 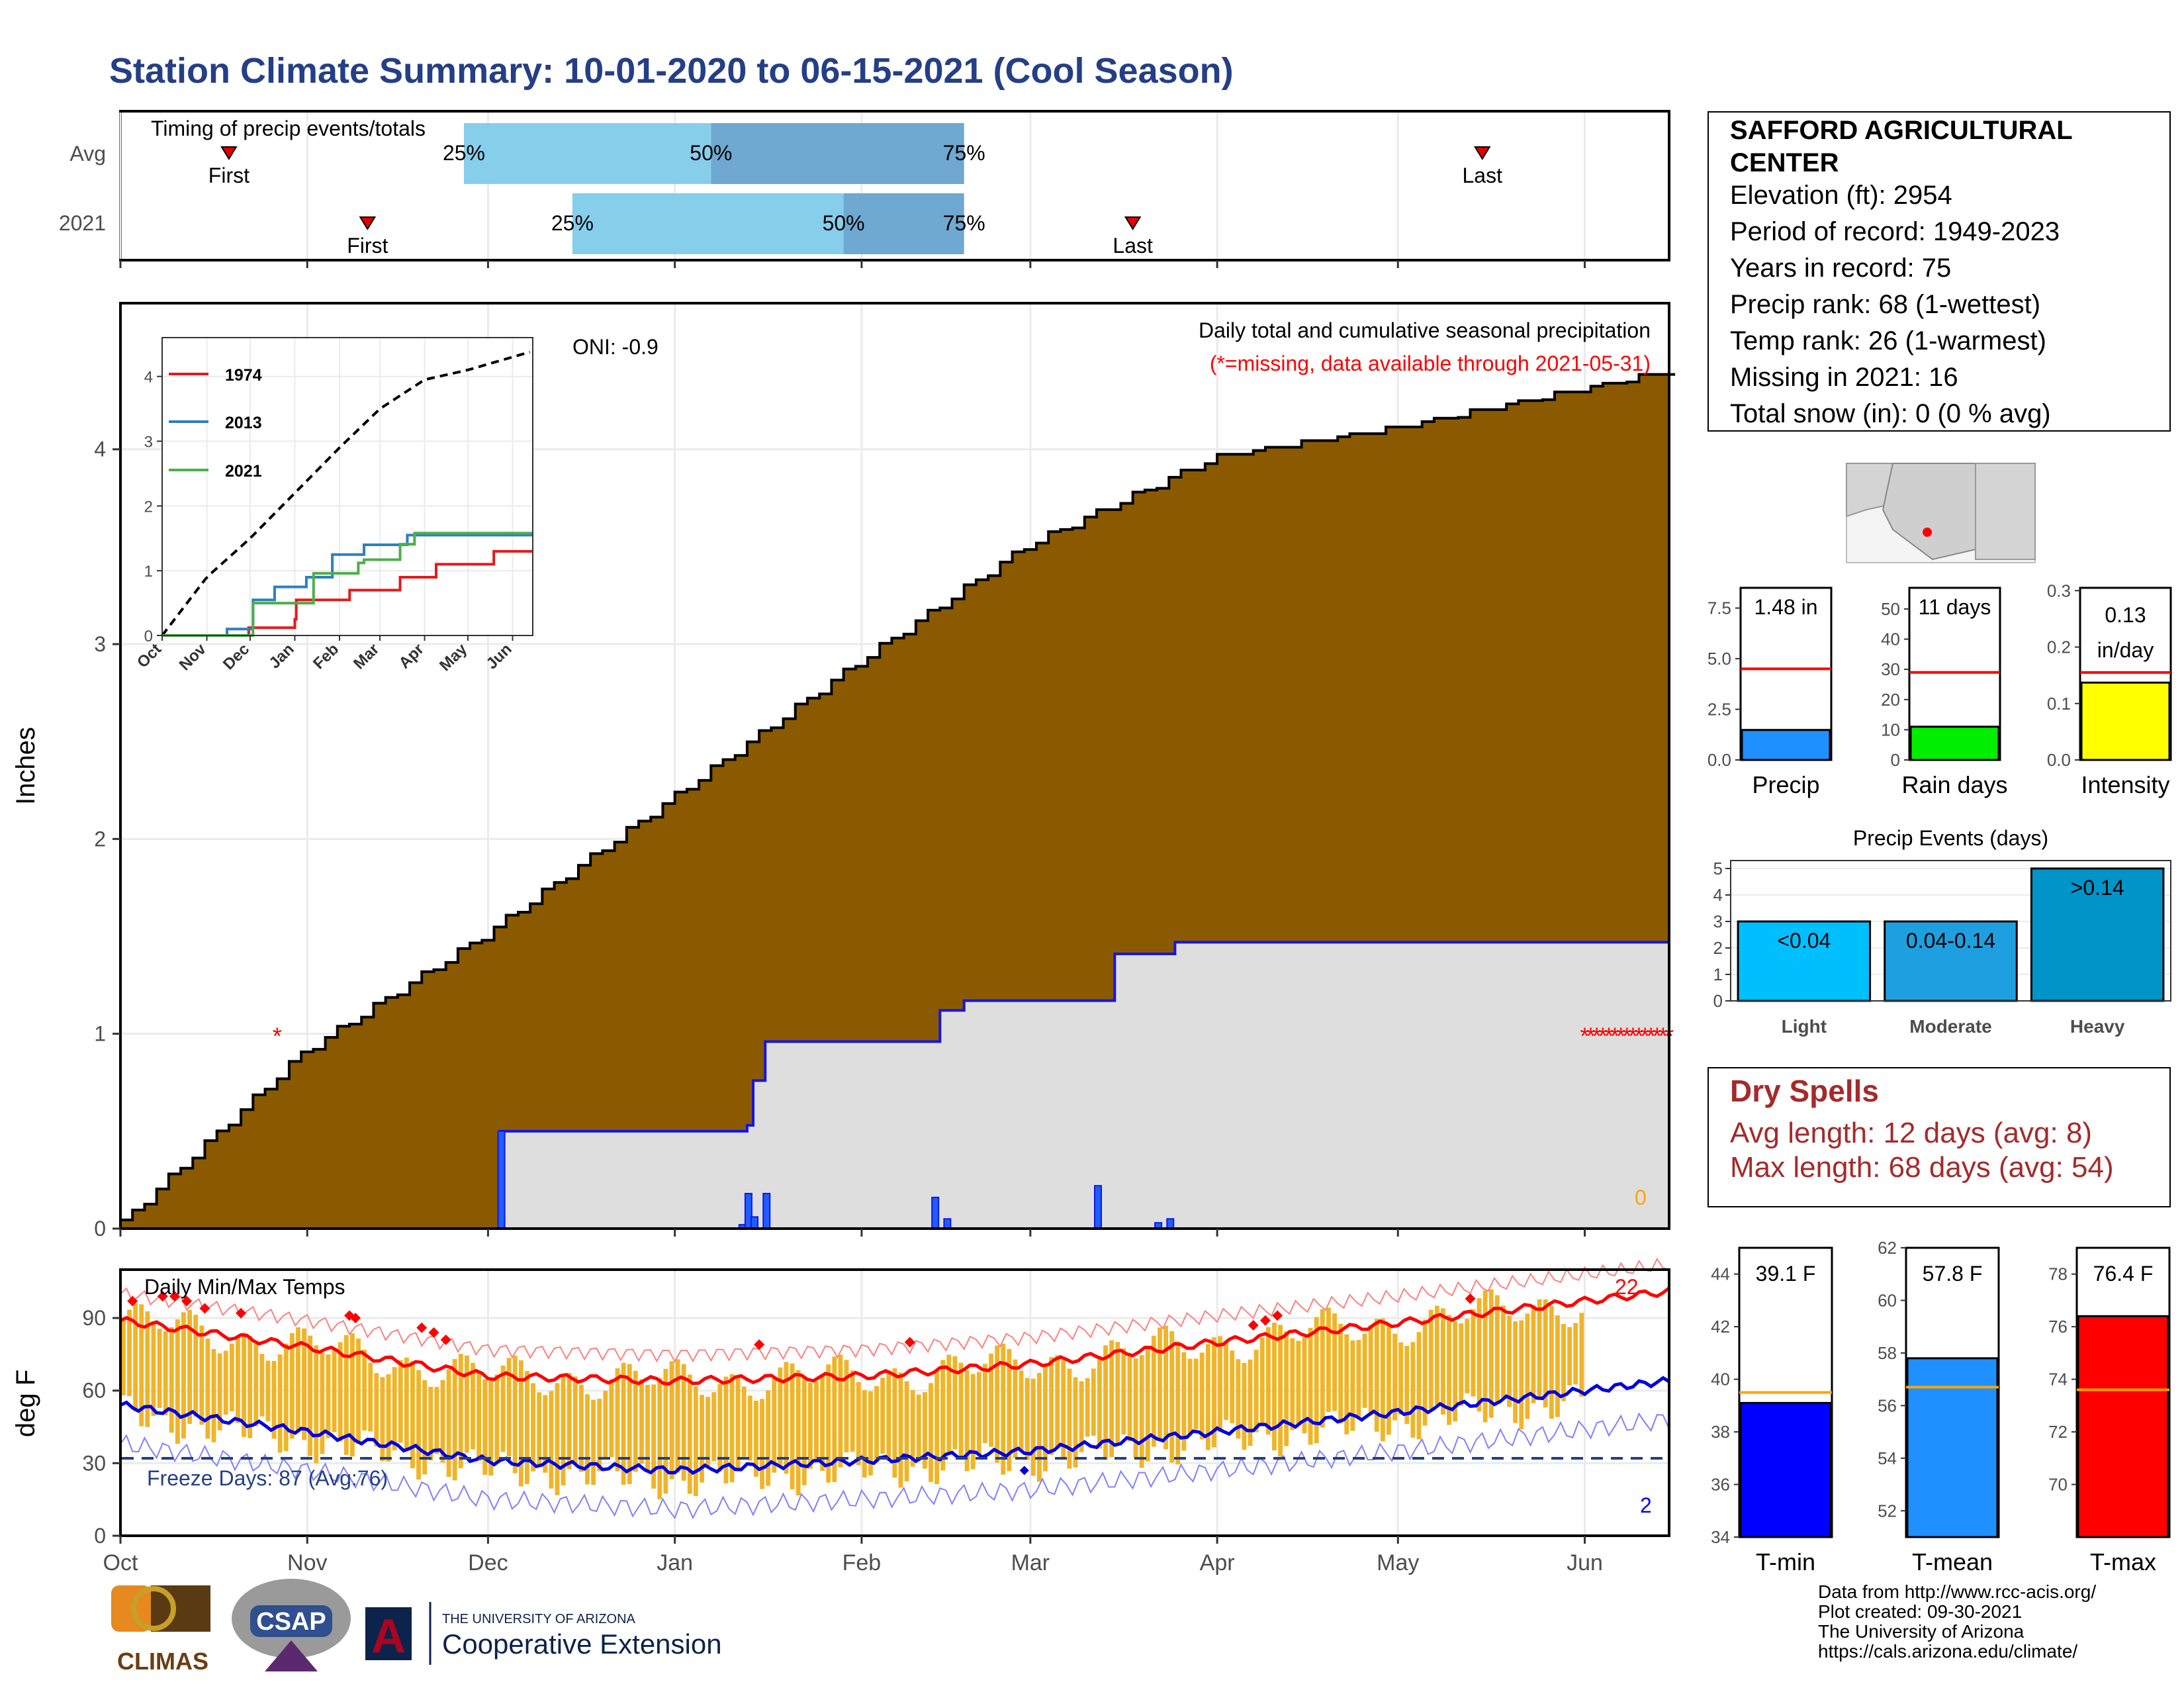 I want to click on summary-bar-label: Intensity, so click(x=2125, y=784).